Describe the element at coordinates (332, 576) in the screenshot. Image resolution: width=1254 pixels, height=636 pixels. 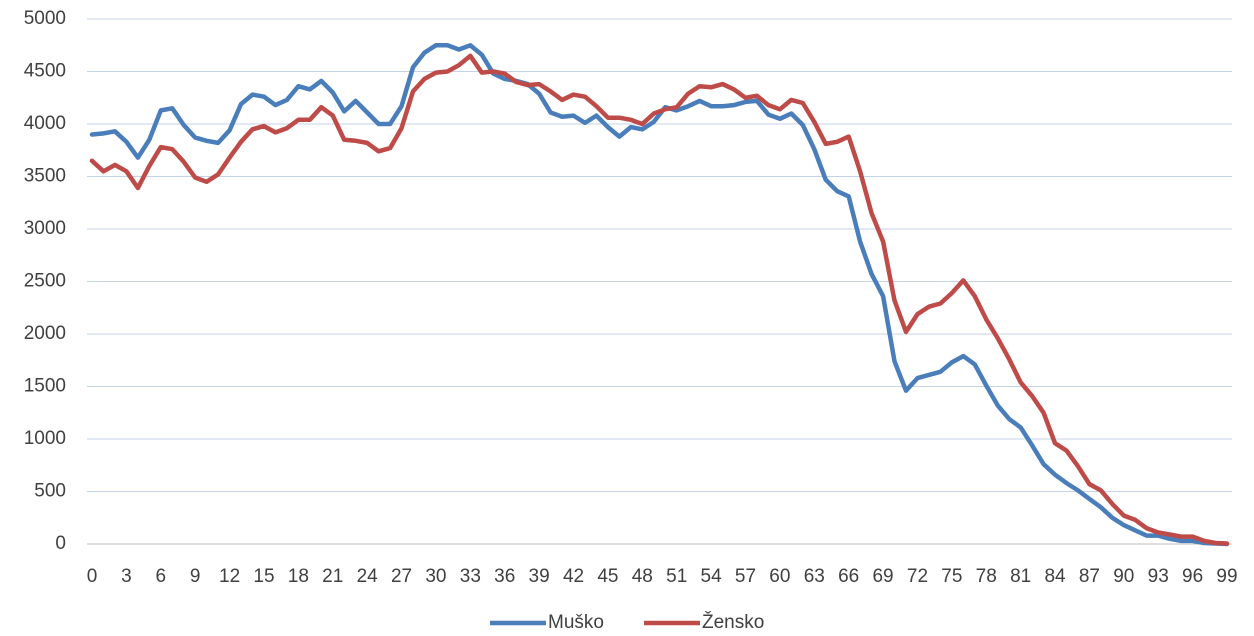
I see `x-tick-label: 21` at that location.